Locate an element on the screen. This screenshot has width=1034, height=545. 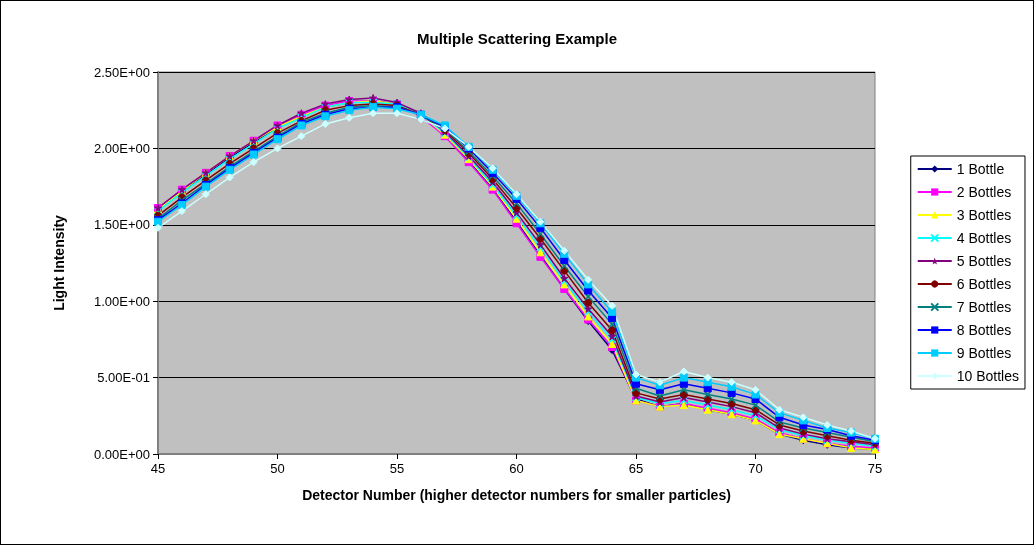
y-tick-label: 2.00E+00 is located at coordinates (121, 148).